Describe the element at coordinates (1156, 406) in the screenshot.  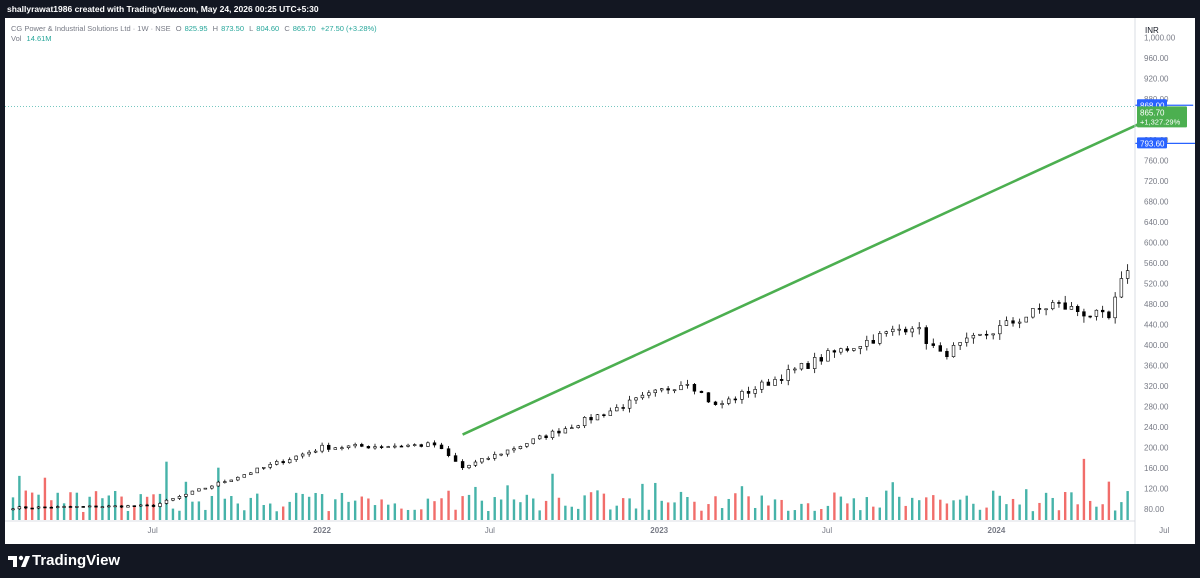
I see `price-tick-label: 280.00` at that location.